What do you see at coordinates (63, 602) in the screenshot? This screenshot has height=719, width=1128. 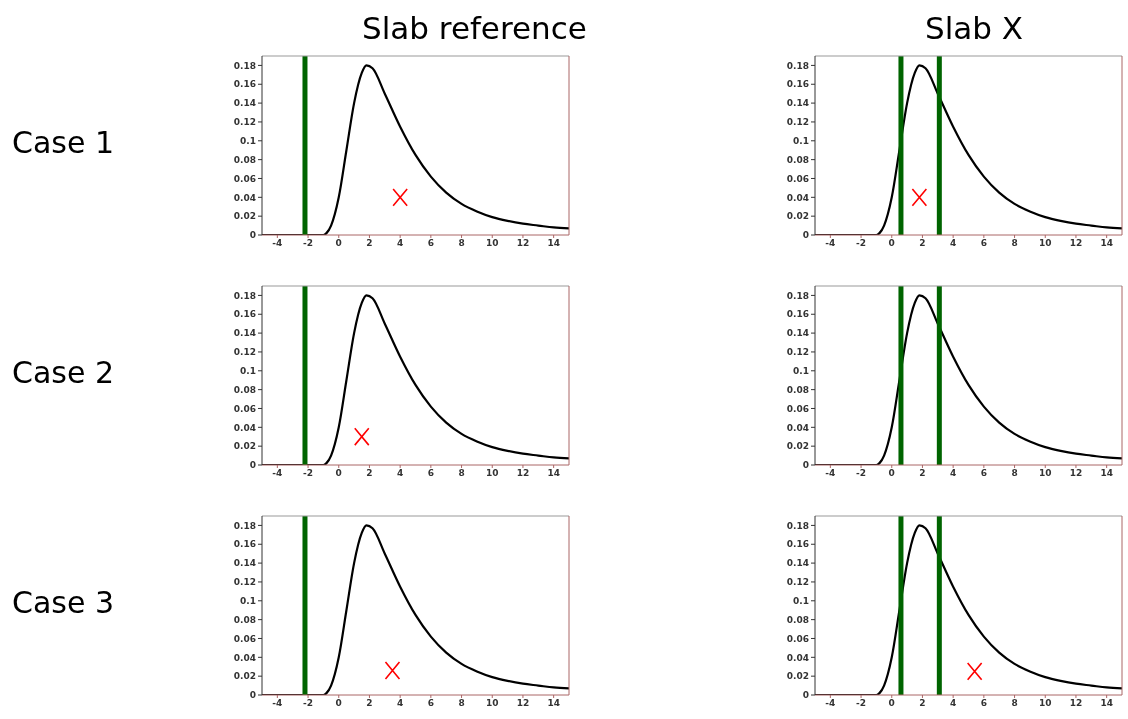 I see `y-axis-title: Case 3` at bounding box center [63, 602].